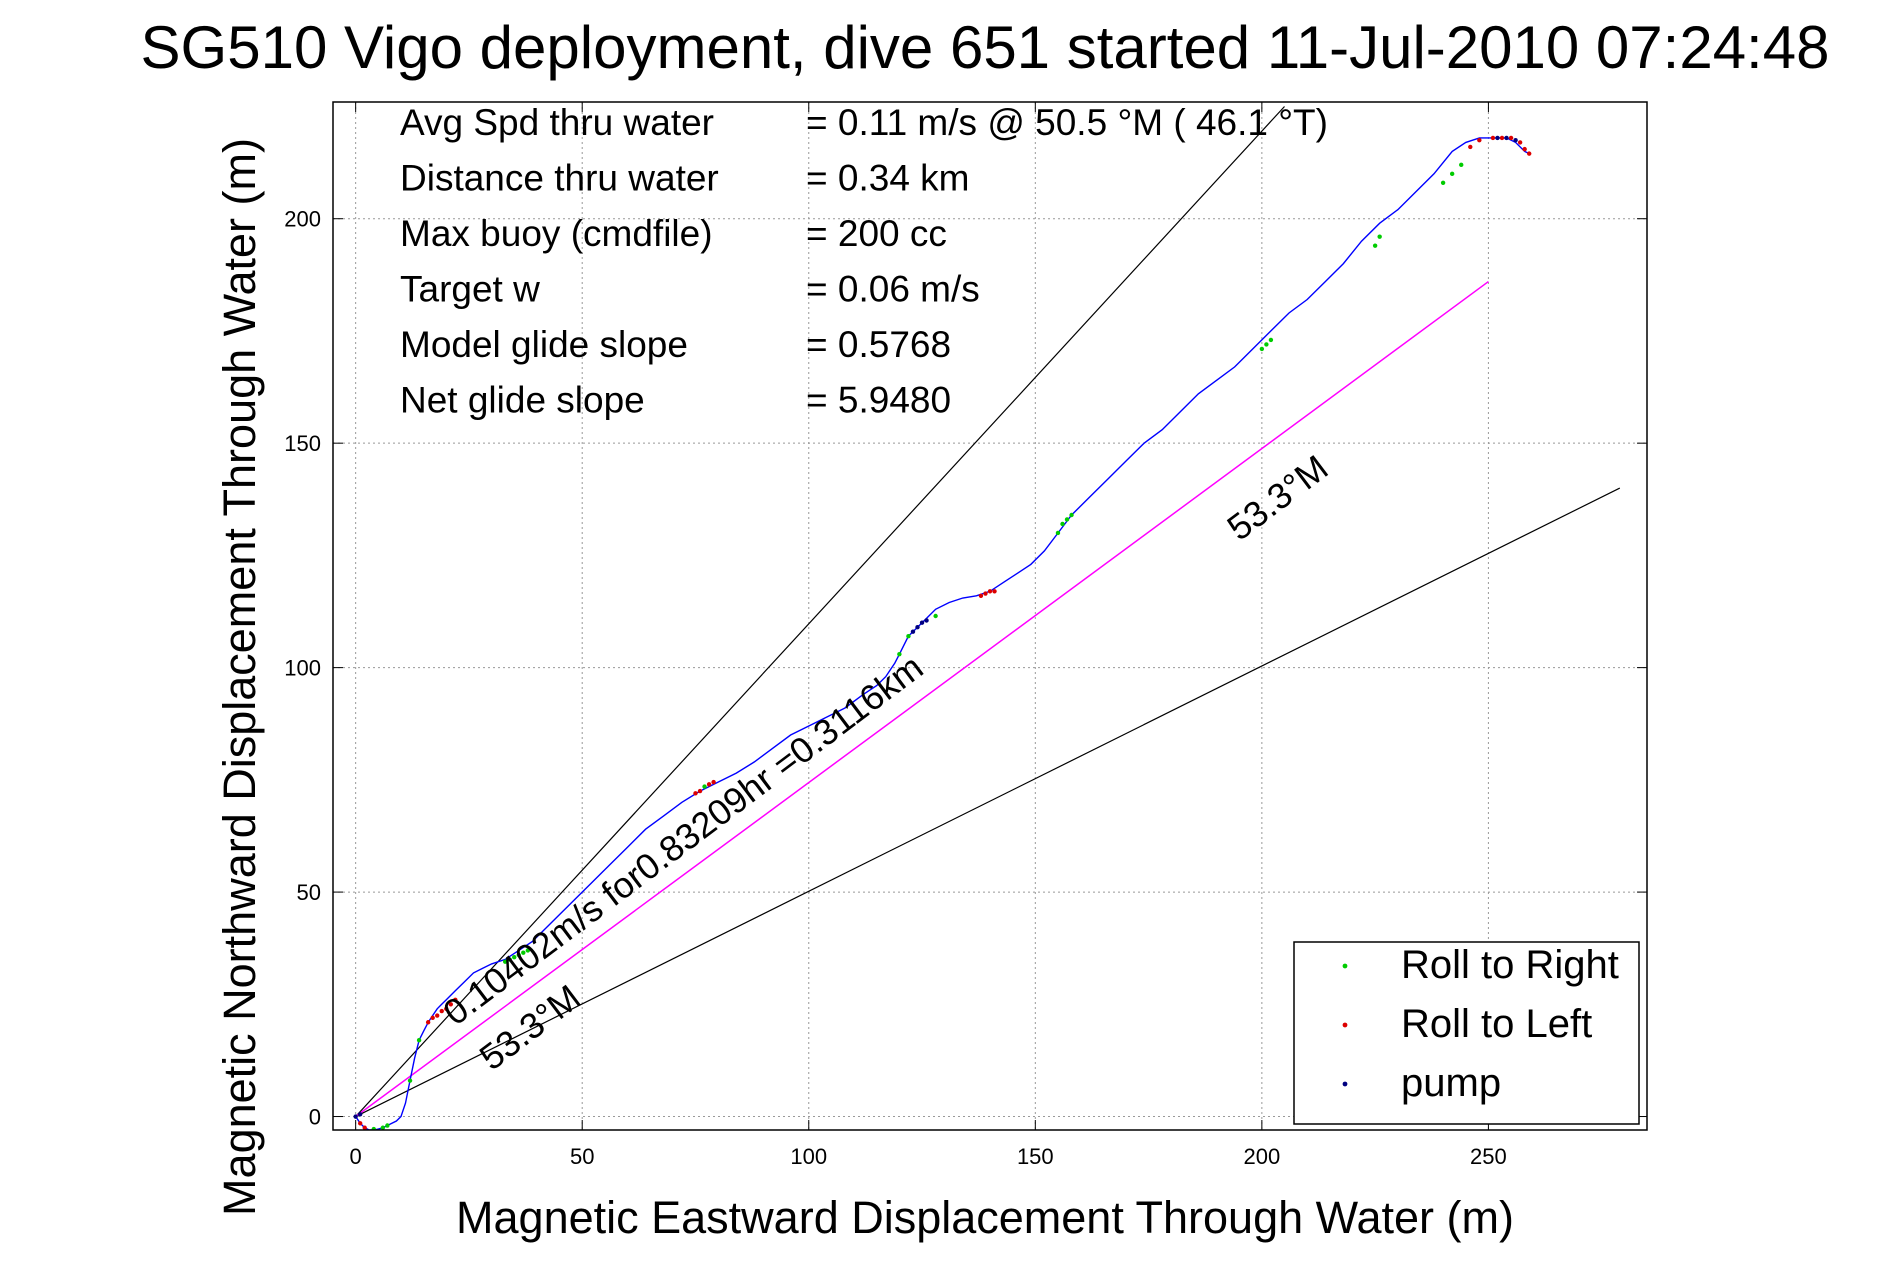 The height and width of the screenshot is (1267, 1891). What do you see at coordinates (1451, 1083) in the screenshot?
I see `legend-pump-label: pump` at bounding box center [1451, 1083].